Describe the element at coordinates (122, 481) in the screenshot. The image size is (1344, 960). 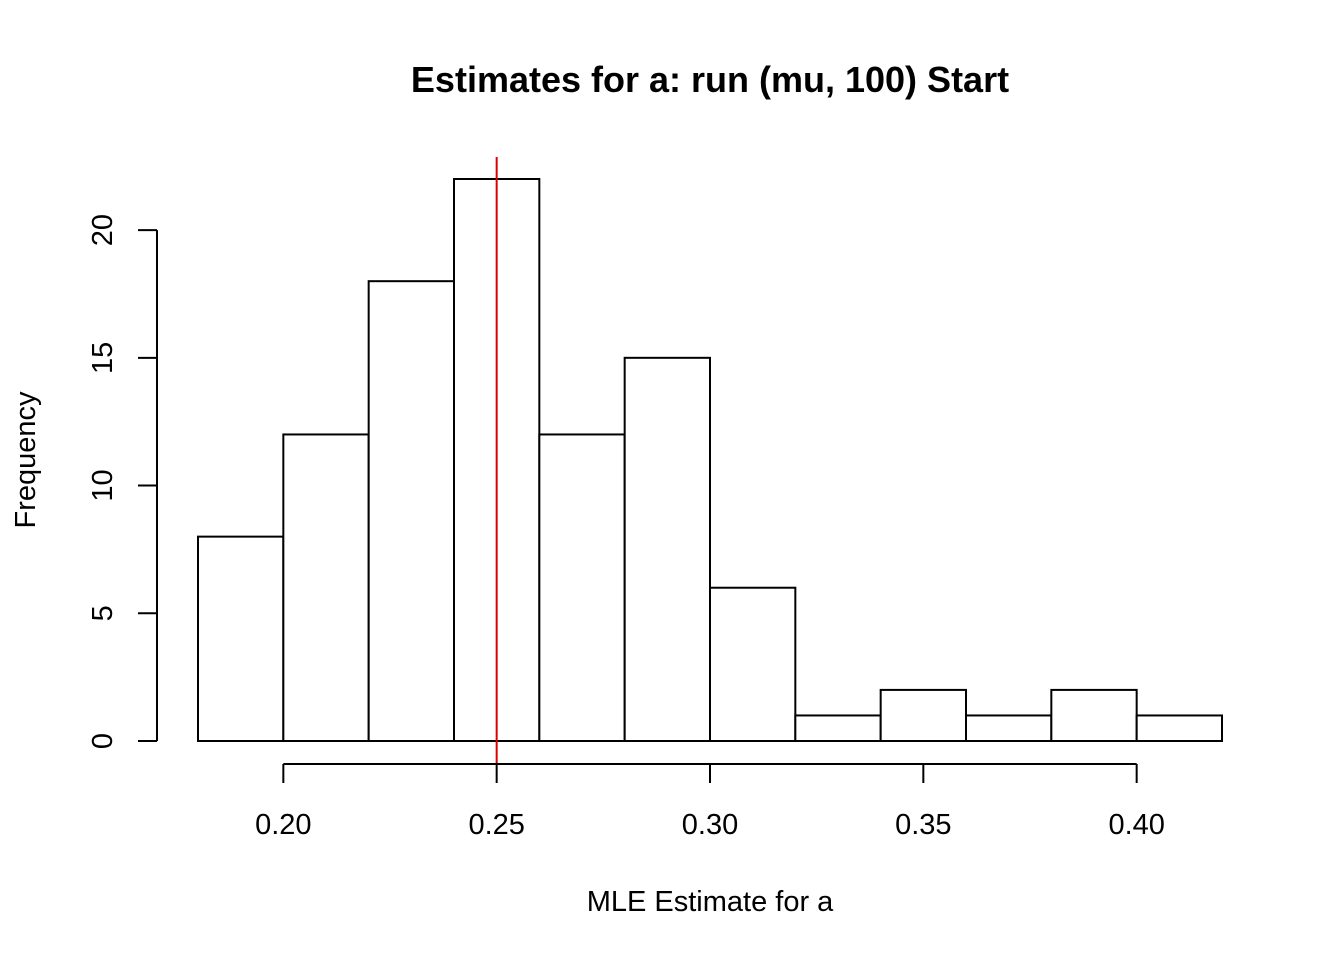
I see `y-axis: 0 5 10 15 20` at that location.